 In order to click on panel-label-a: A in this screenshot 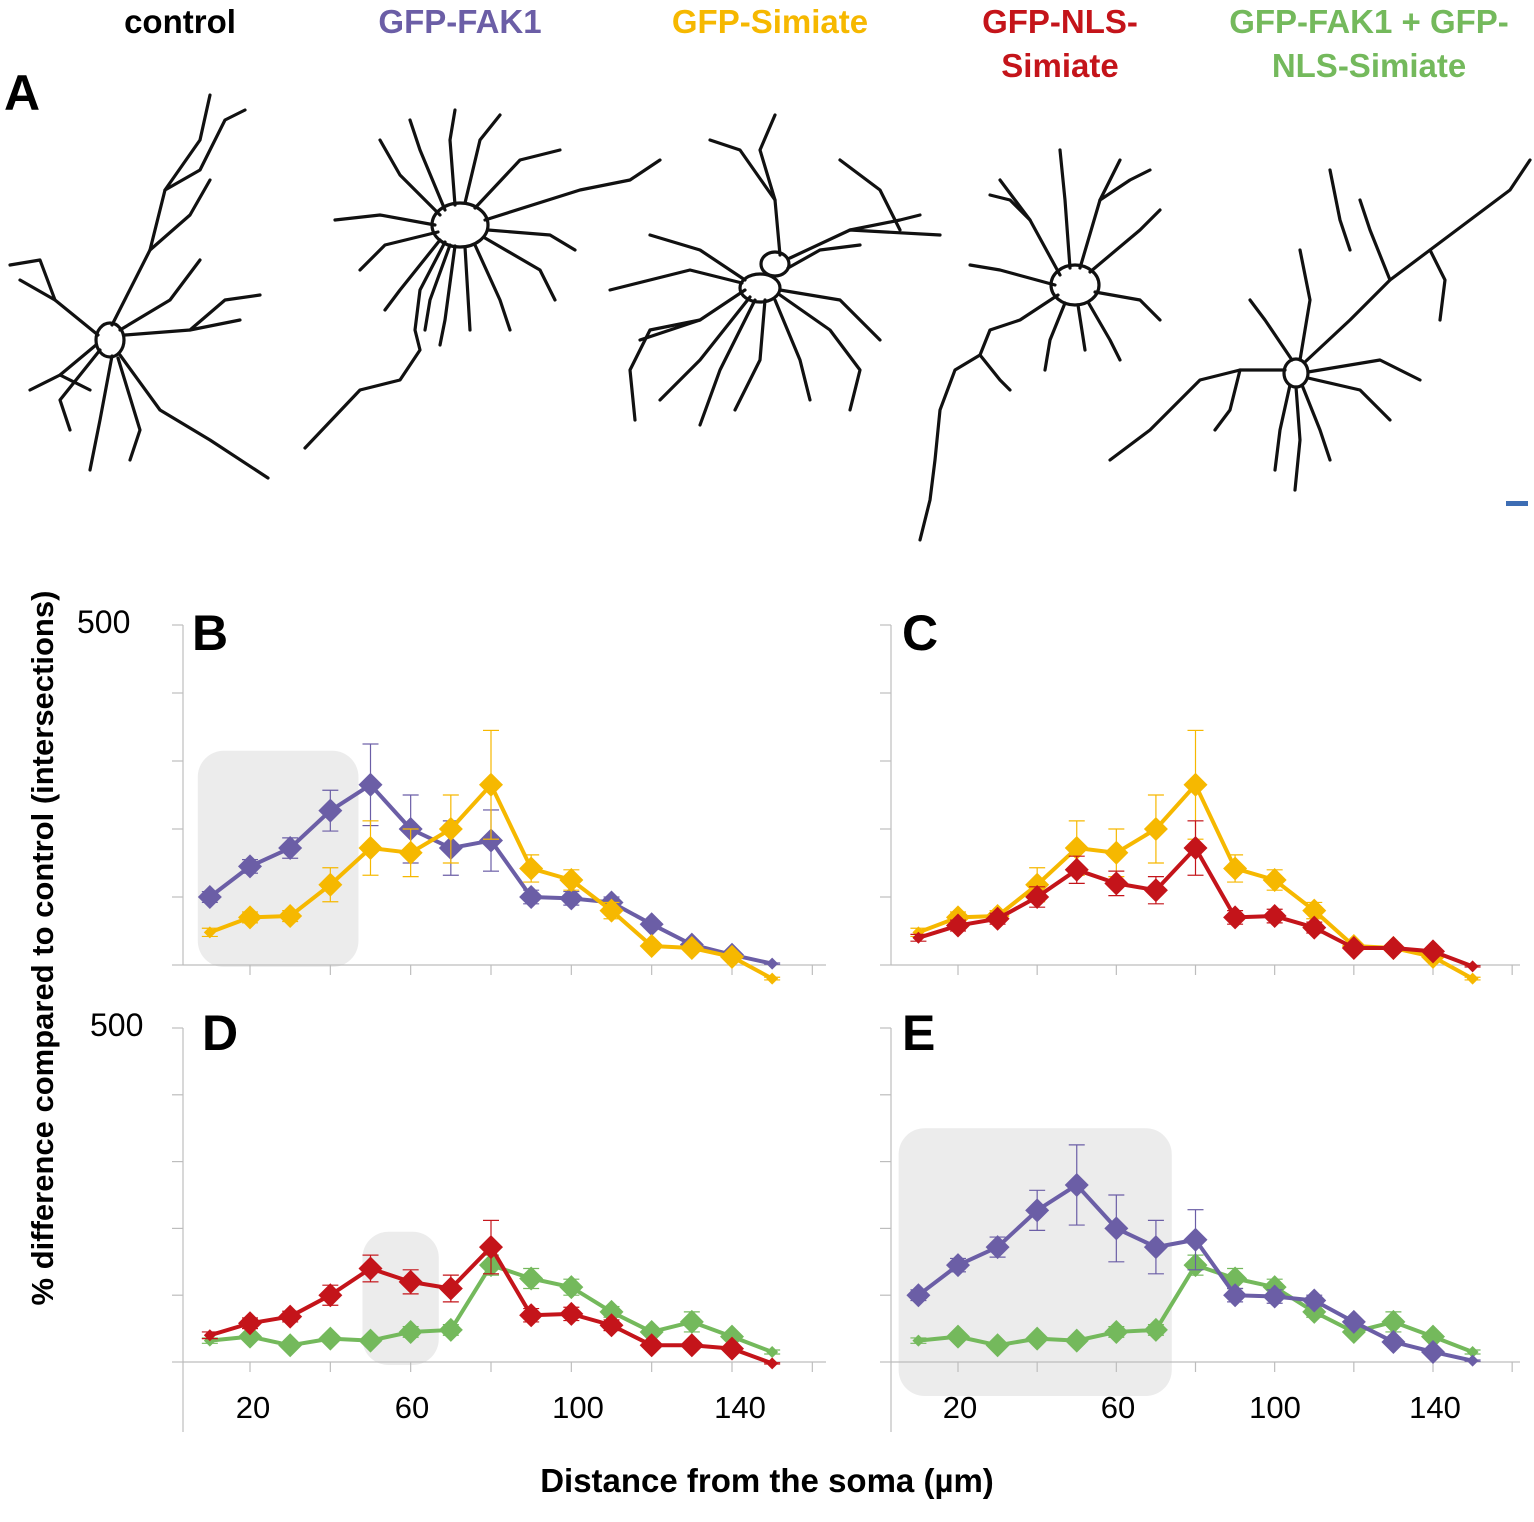, I will do `click(22, 93)`.